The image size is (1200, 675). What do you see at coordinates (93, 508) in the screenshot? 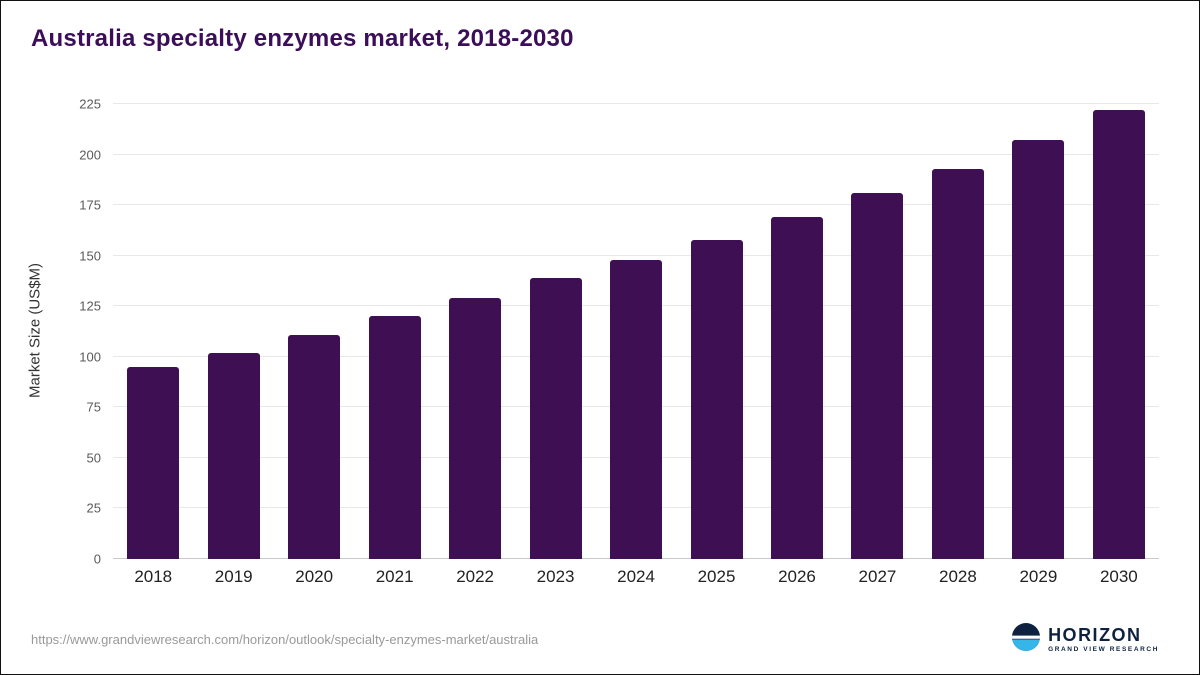
I see `y-tick-label: 25` at bounding box center [93, 508].